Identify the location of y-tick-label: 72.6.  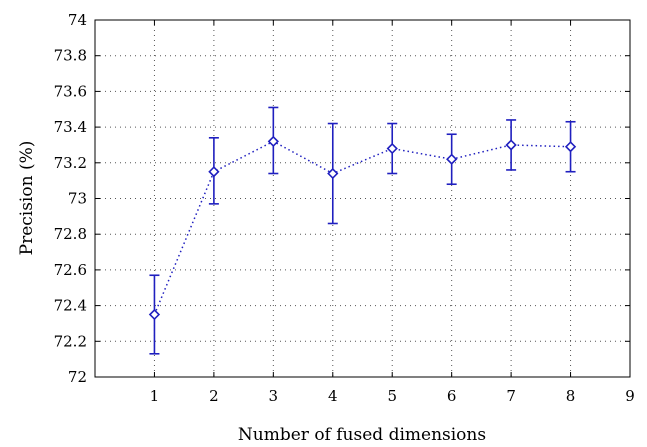
(70, 270).